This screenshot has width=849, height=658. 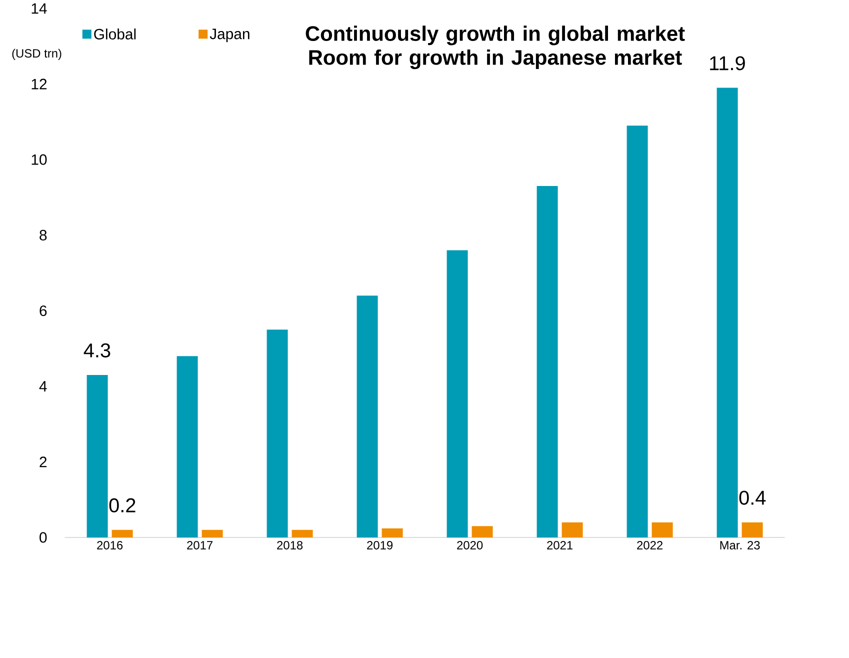 What do you see at coordinates (39, 84) in the screenshot?
I see `y-tick-label: 12` at bounding box center [39, 84].